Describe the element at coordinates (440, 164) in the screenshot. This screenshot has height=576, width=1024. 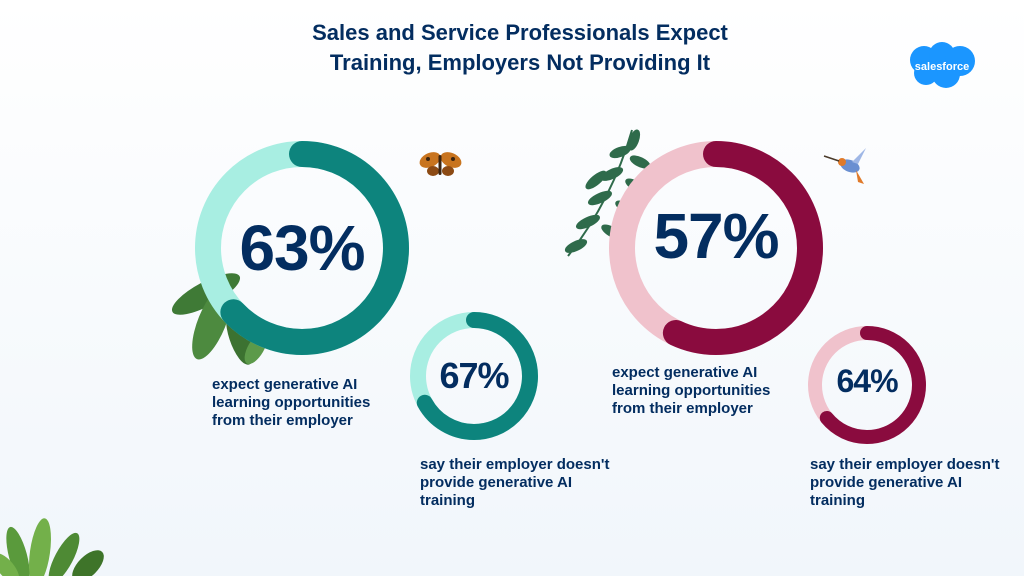
I see `butterfly-icon` at that location.